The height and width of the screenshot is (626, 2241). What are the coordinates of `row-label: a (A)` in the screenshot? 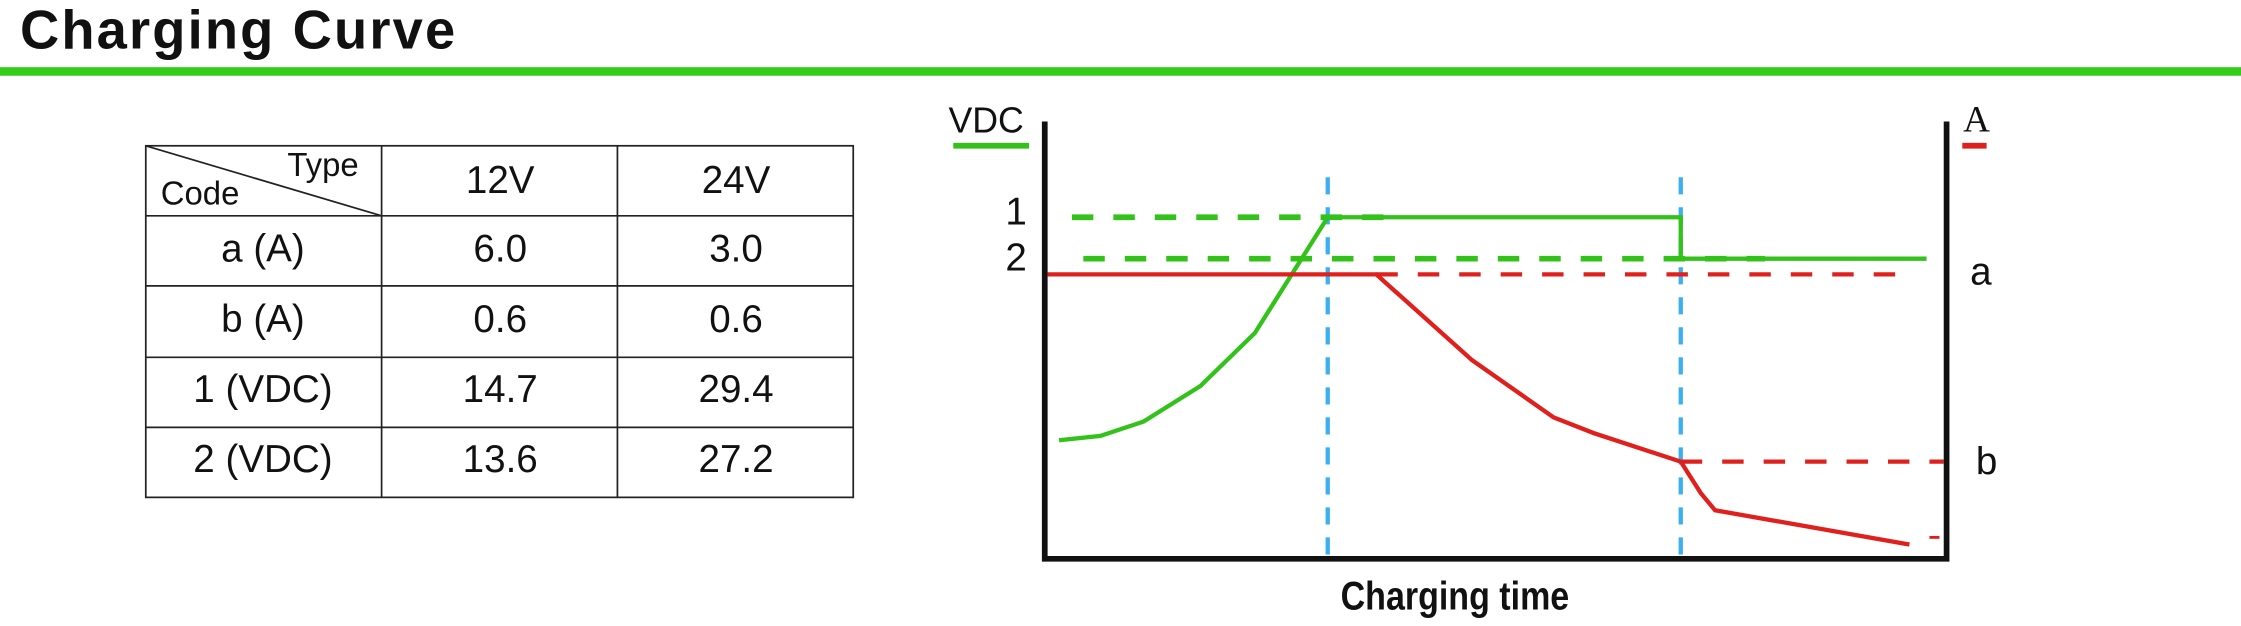 It's located at (263, 249).